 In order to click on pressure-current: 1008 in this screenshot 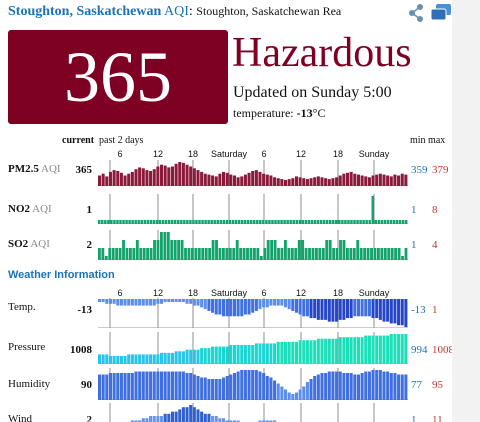, I will do `click(81, 350)`.